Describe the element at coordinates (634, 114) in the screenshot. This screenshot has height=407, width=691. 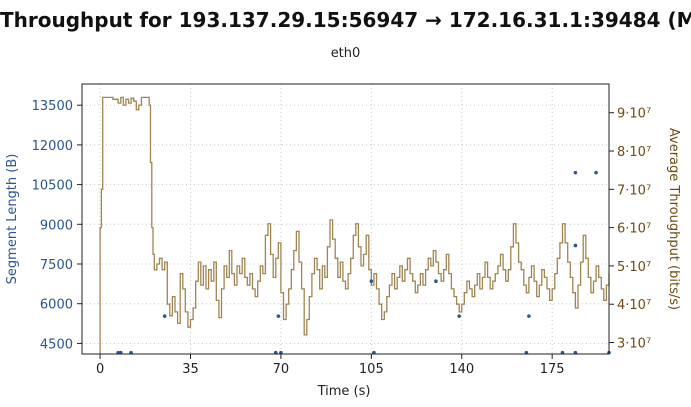
I see `y-right-tick-label: 9·10⁷` at that location.